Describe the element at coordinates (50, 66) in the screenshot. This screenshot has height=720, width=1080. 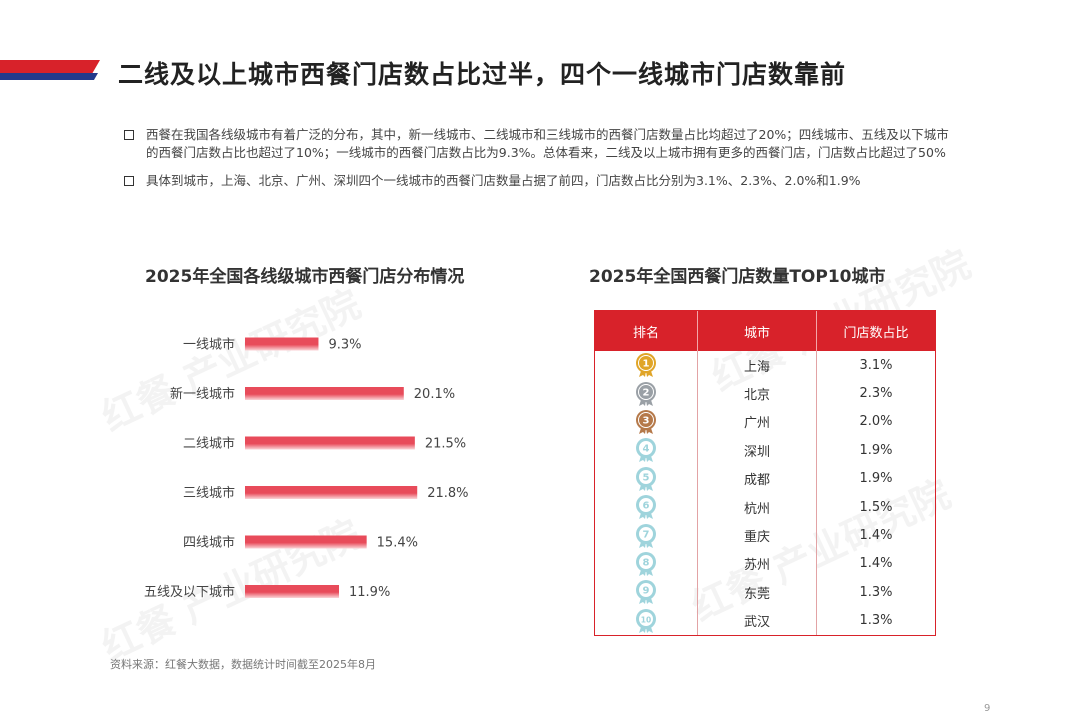
I see `title-banner-red` at that location.